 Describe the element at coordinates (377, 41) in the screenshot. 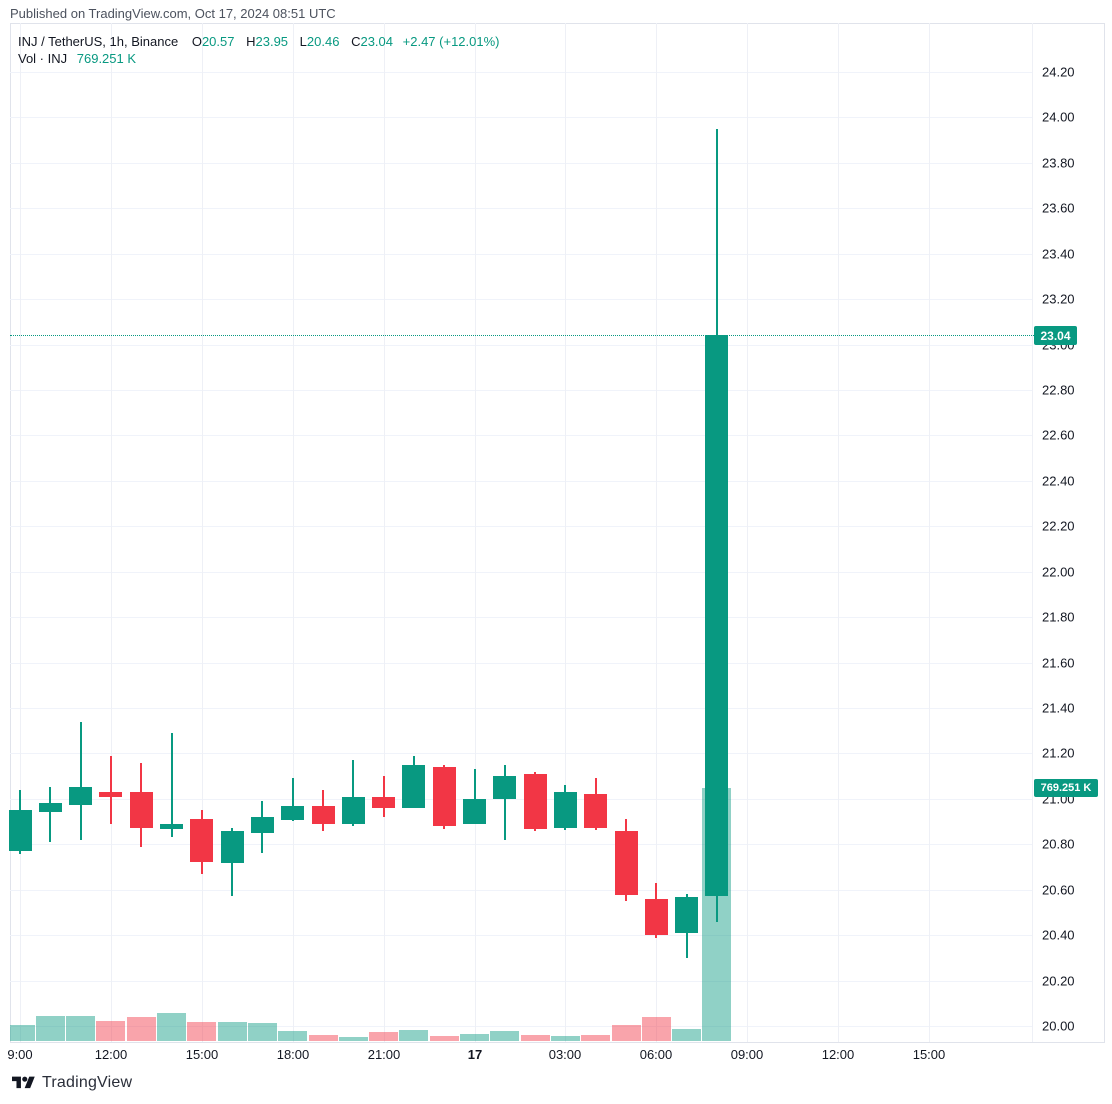

I see `close-value: 23.04` at that location.